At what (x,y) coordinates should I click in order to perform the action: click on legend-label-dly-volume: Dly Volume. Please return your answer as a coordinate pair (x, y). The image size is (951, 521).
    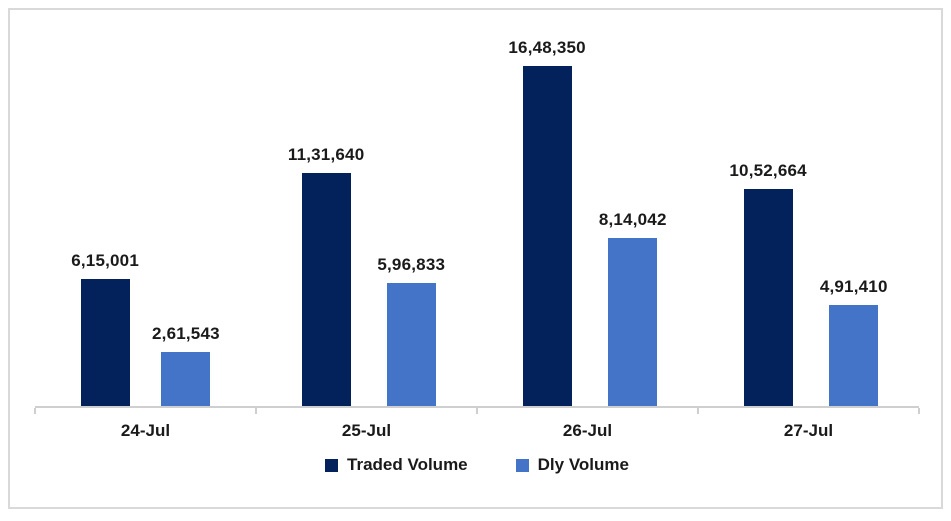
    Looking at the image, I should click on (583, 464).